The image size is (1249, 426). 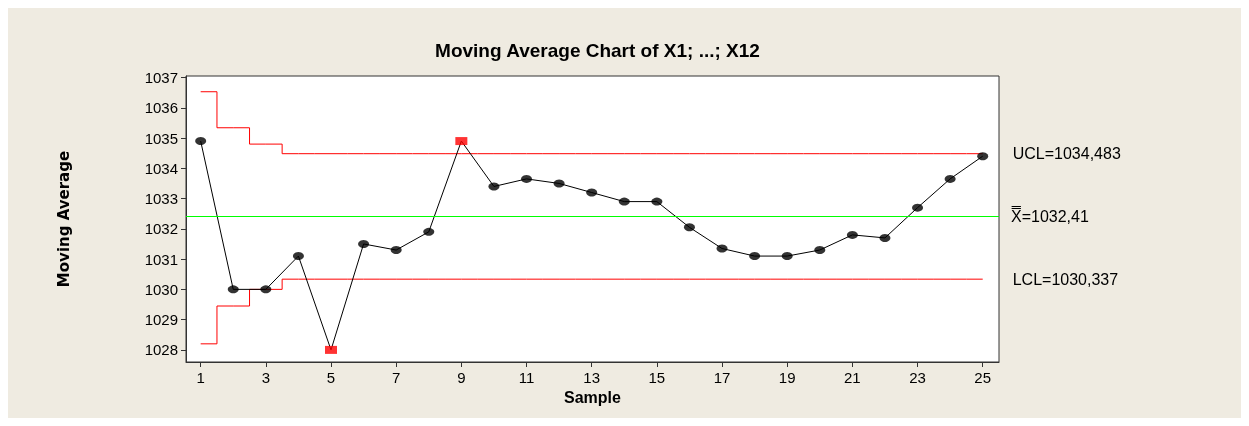 I want to click on x-tick-label: 19, so click(x=787, y=377).